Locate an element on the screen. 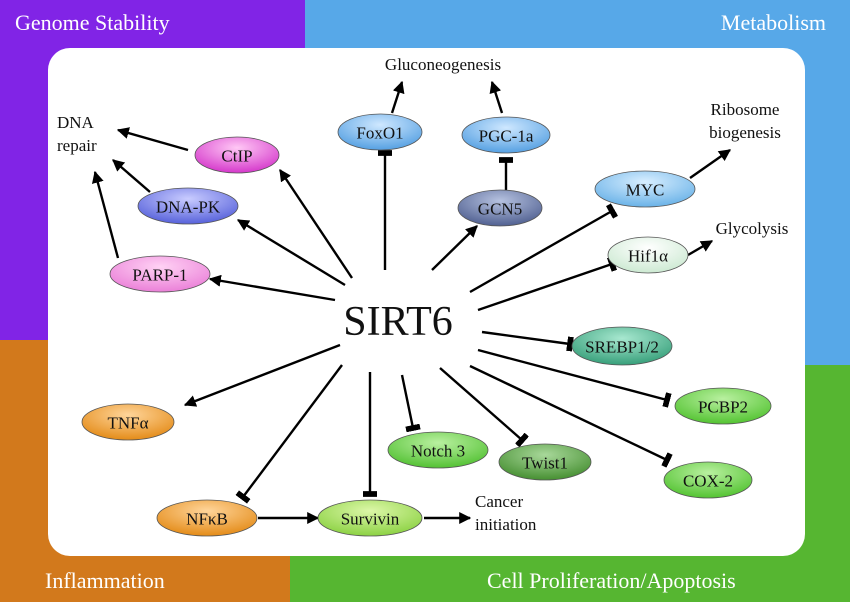  node-label: MYC is located at coordinates (645, 190).